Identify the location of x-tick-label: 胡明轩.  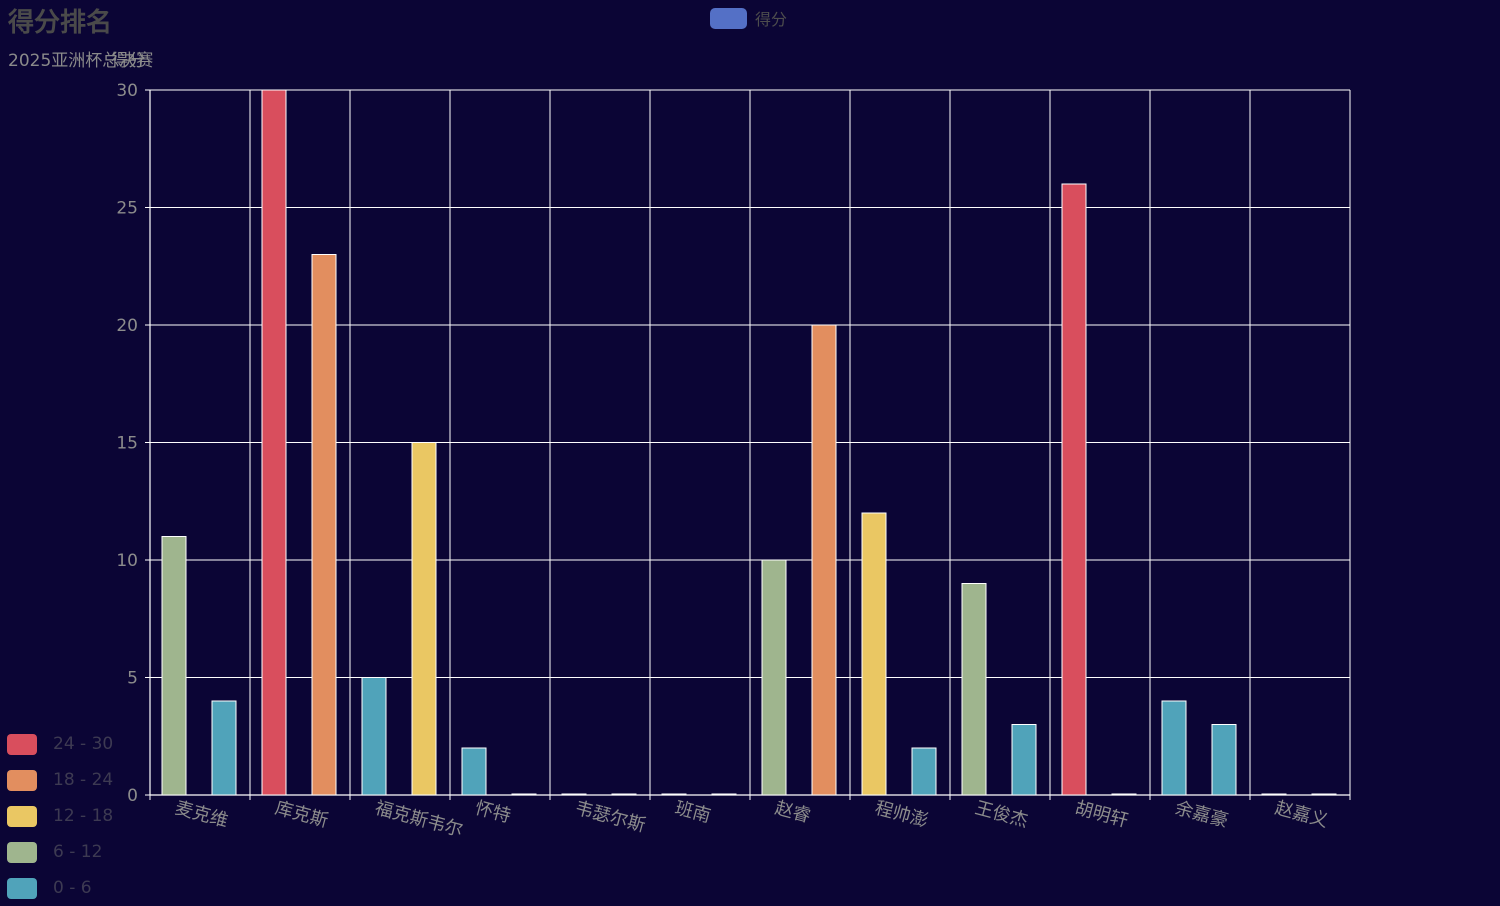
(1102, 815).